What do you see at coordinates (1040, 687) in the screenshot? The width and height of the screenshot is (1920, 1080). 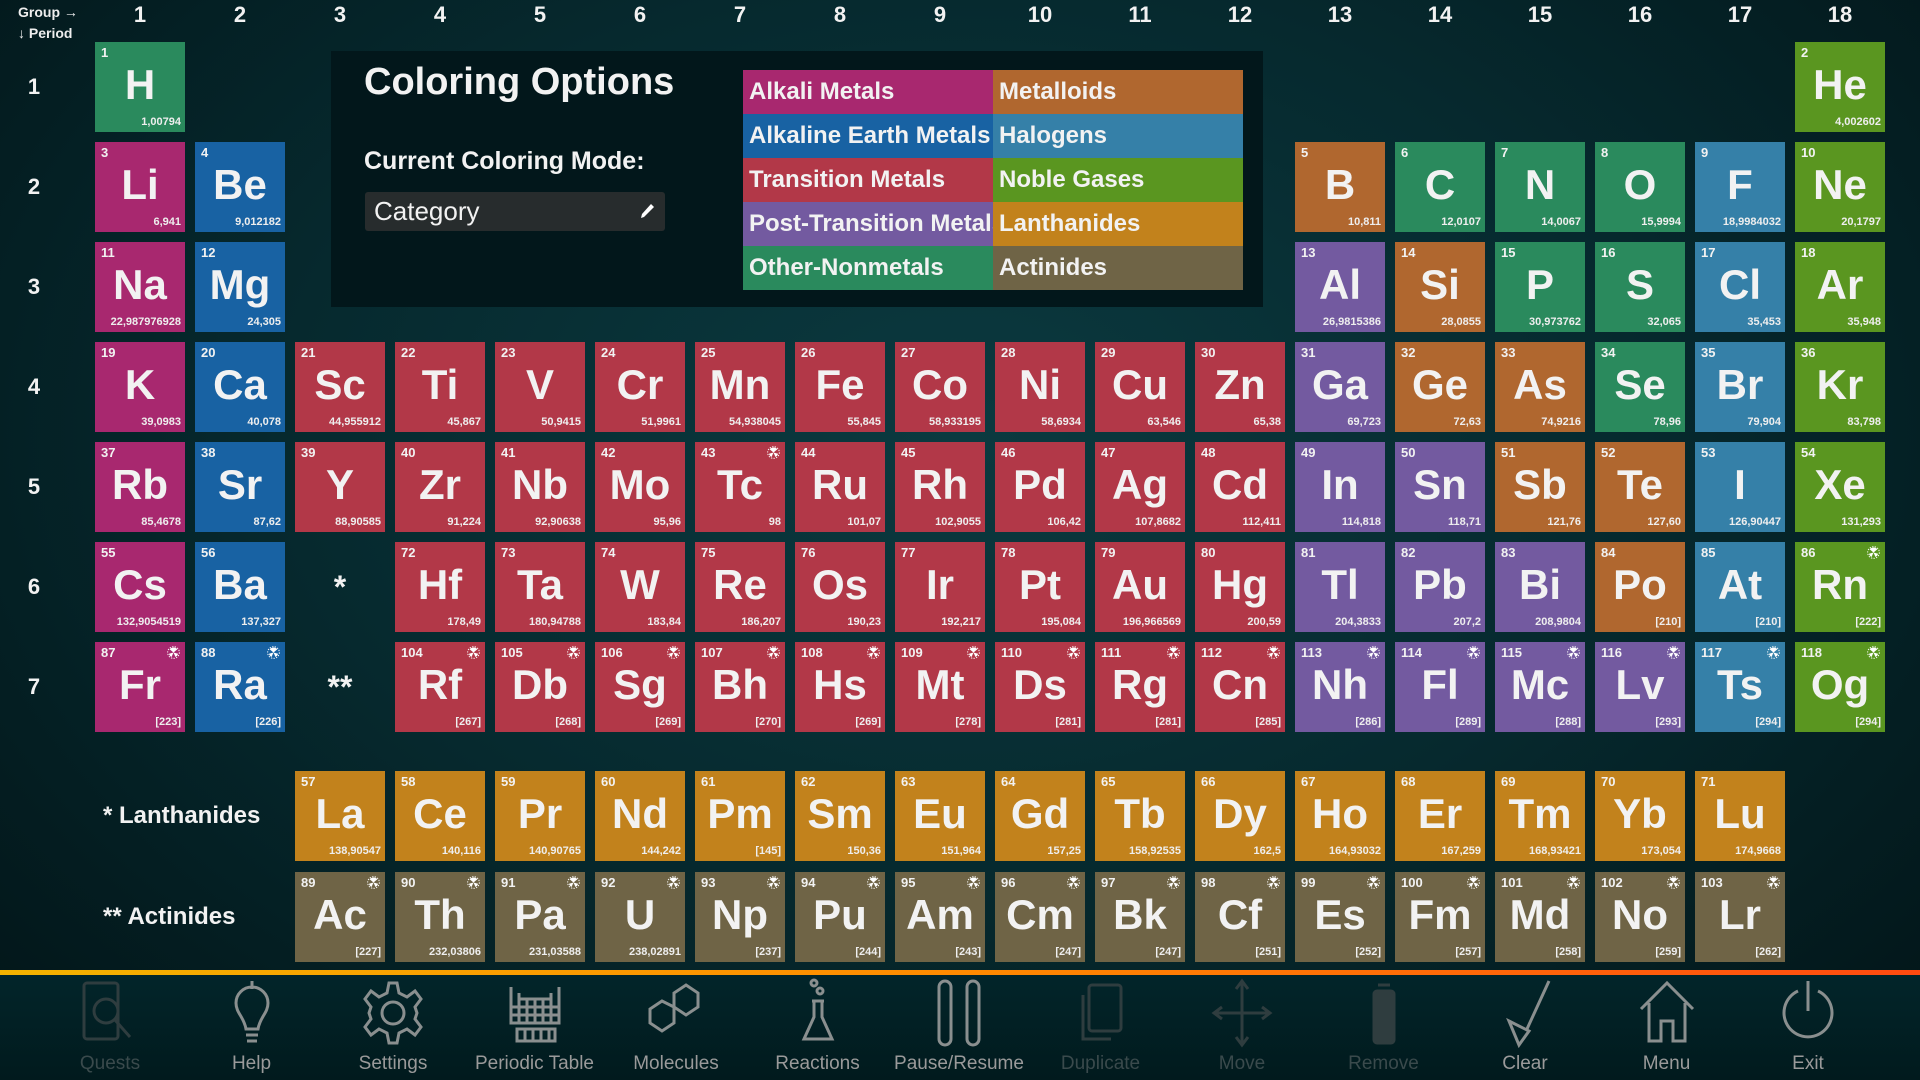 I see `element-Ds: 110 Ds [281]` at bounding box center [1040, 687].